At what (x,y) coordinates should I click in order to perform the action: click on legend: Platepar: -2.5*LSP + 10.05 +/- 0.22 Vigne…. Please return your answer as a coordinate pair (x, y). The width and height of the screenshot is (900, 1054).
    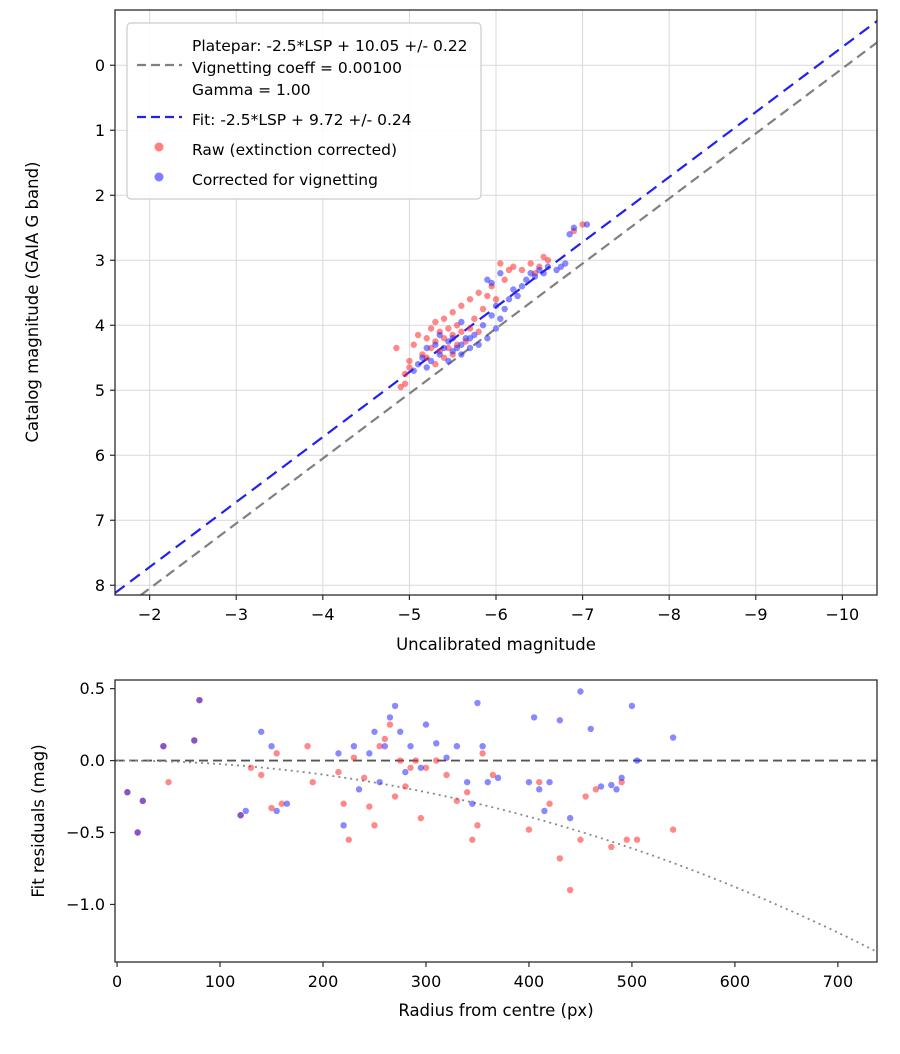
    Looking at the image, I should click on (304, 111).